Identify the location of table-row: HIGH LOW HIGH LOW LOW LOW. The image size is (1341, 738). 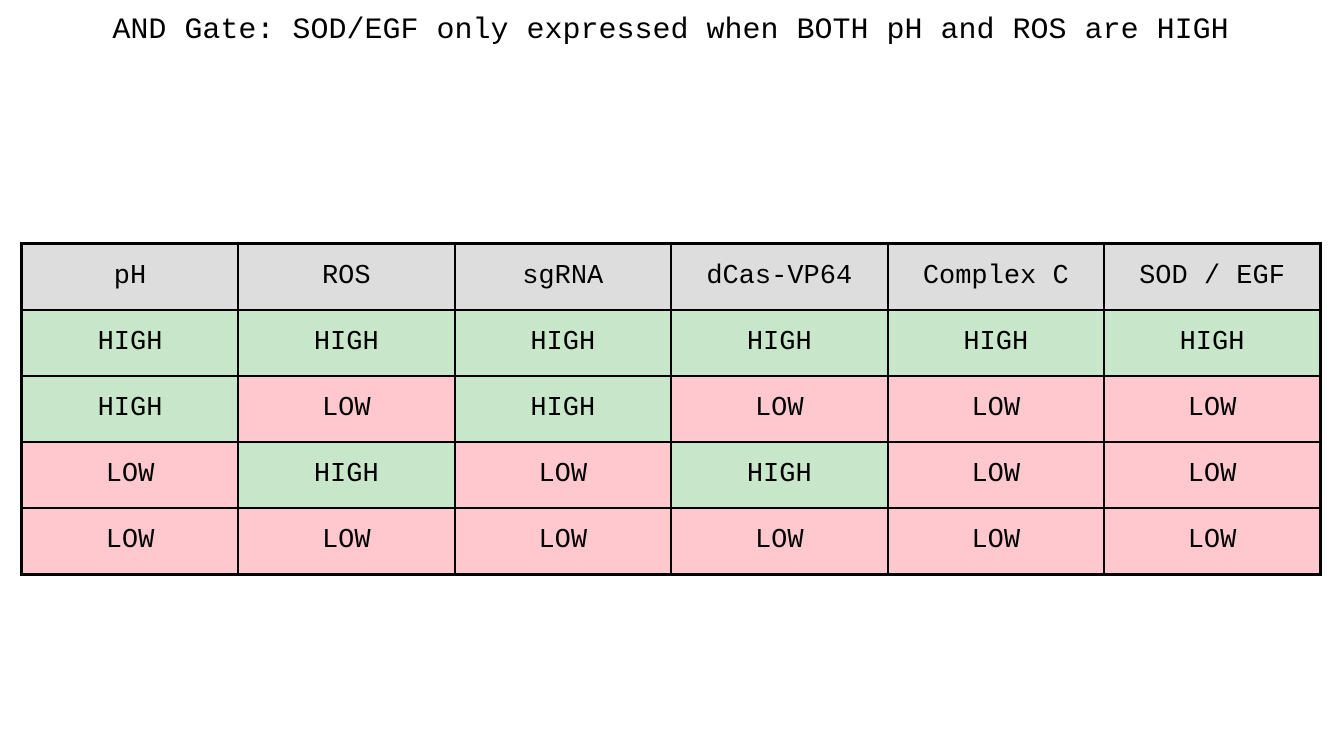
(671, 408).